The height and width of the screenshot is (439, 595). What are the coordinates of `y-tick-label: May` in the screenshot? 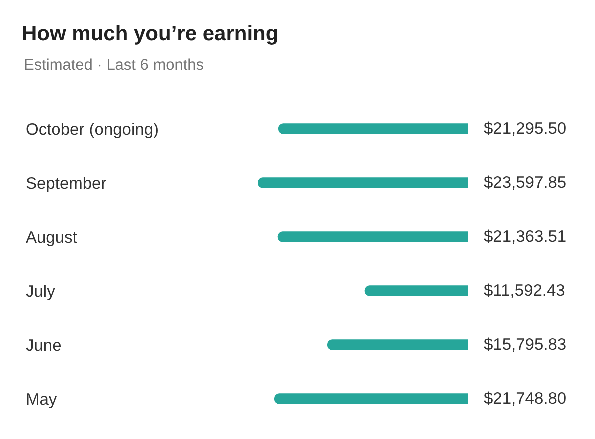 It's located at (42, 399).